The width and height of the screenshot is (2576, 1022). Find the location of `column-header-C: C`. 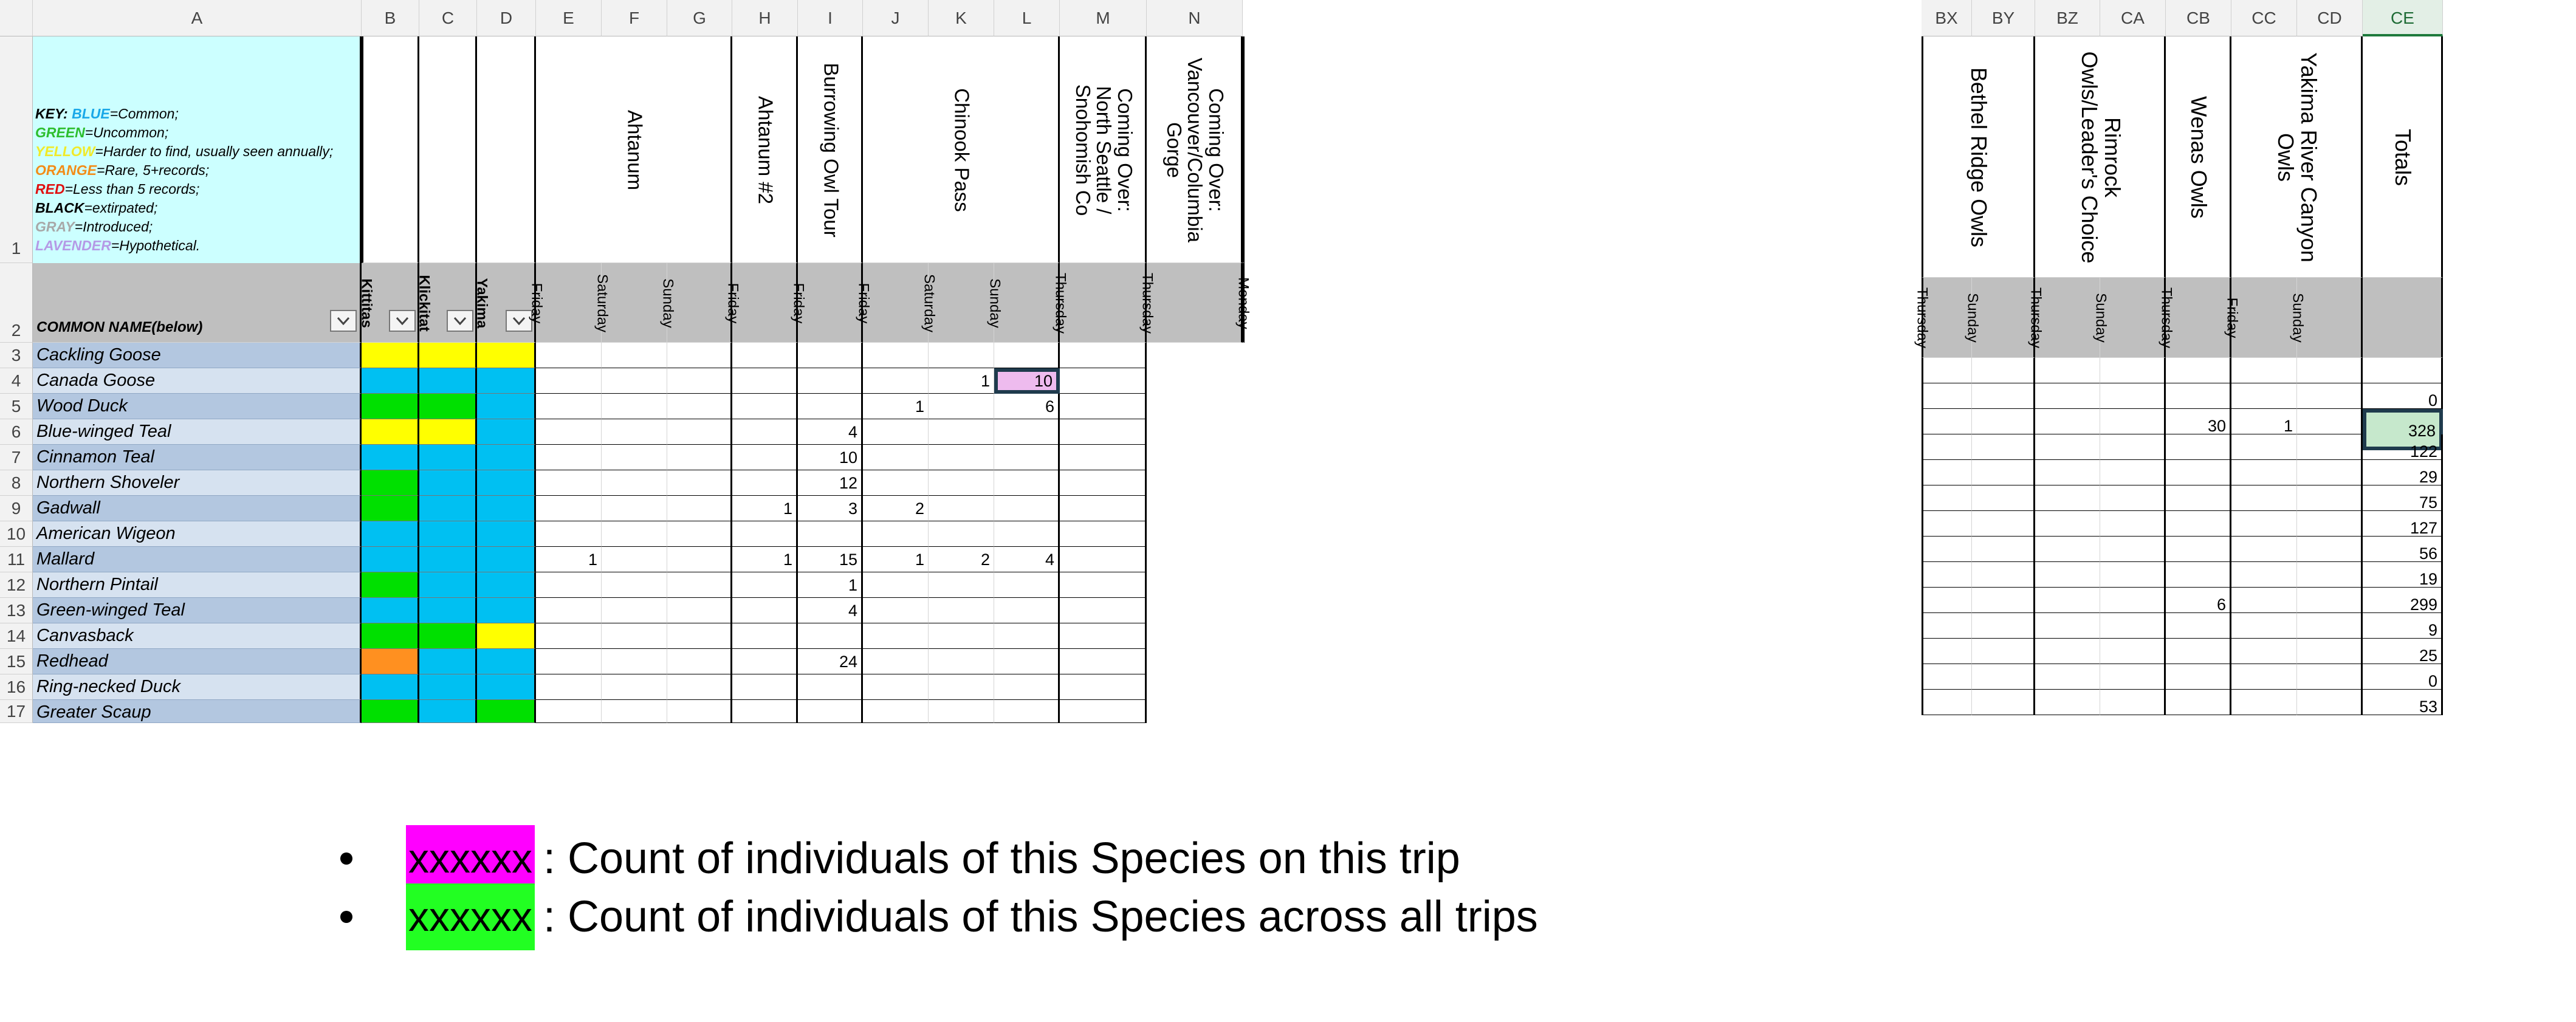

column-header-C: C is located at coordinates (448, 18).